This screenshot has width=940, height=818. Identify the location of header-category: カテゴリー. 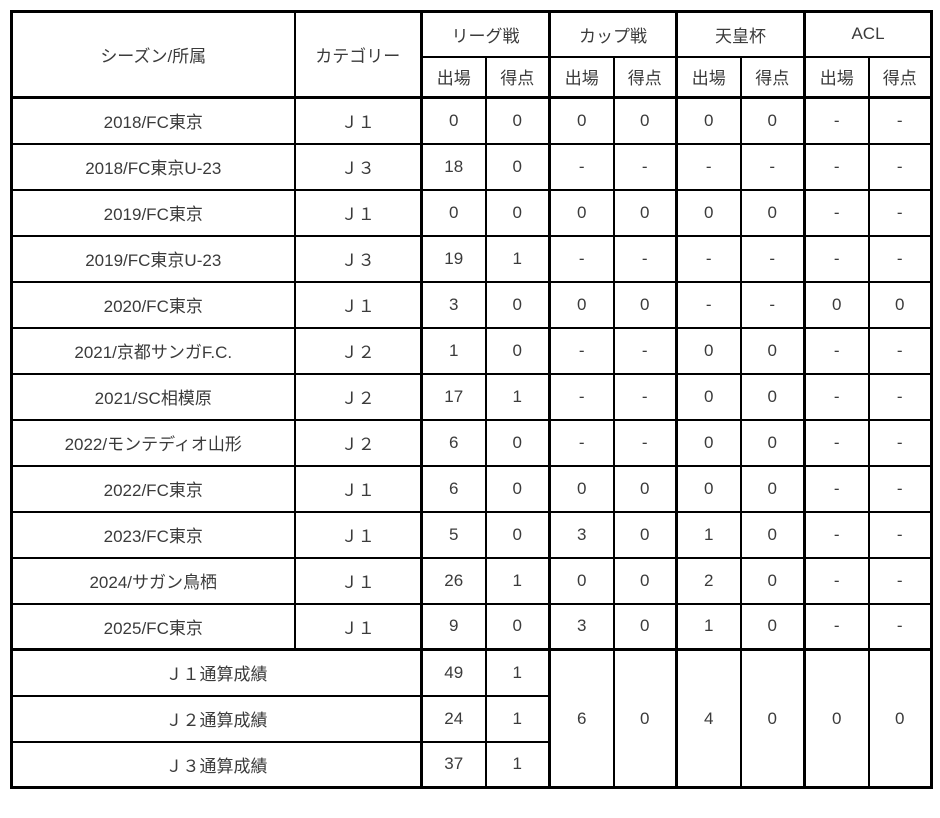
(358, 54).